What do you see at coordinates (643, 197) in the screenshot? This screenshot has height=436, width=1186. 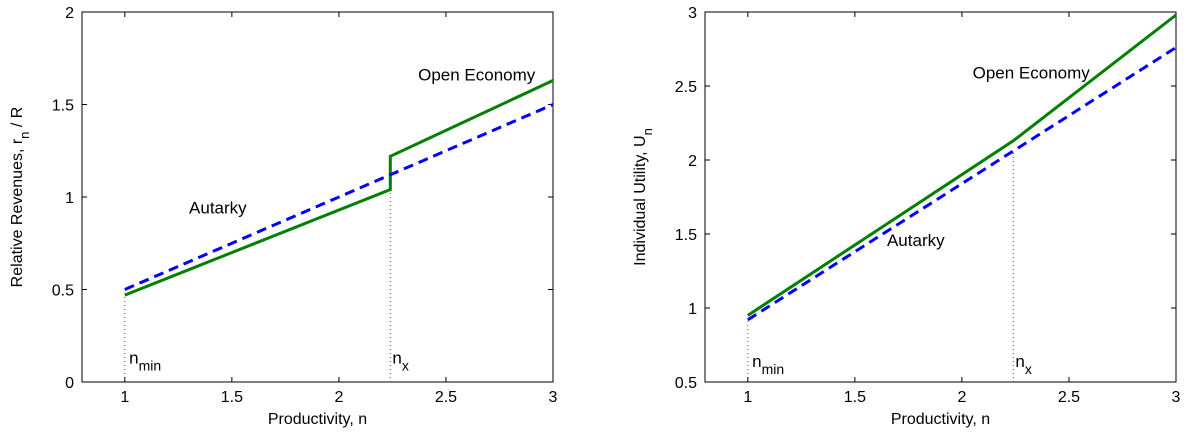 I see `y-axis-label: Individual Utility, Un` at bounding box center [643, 197].